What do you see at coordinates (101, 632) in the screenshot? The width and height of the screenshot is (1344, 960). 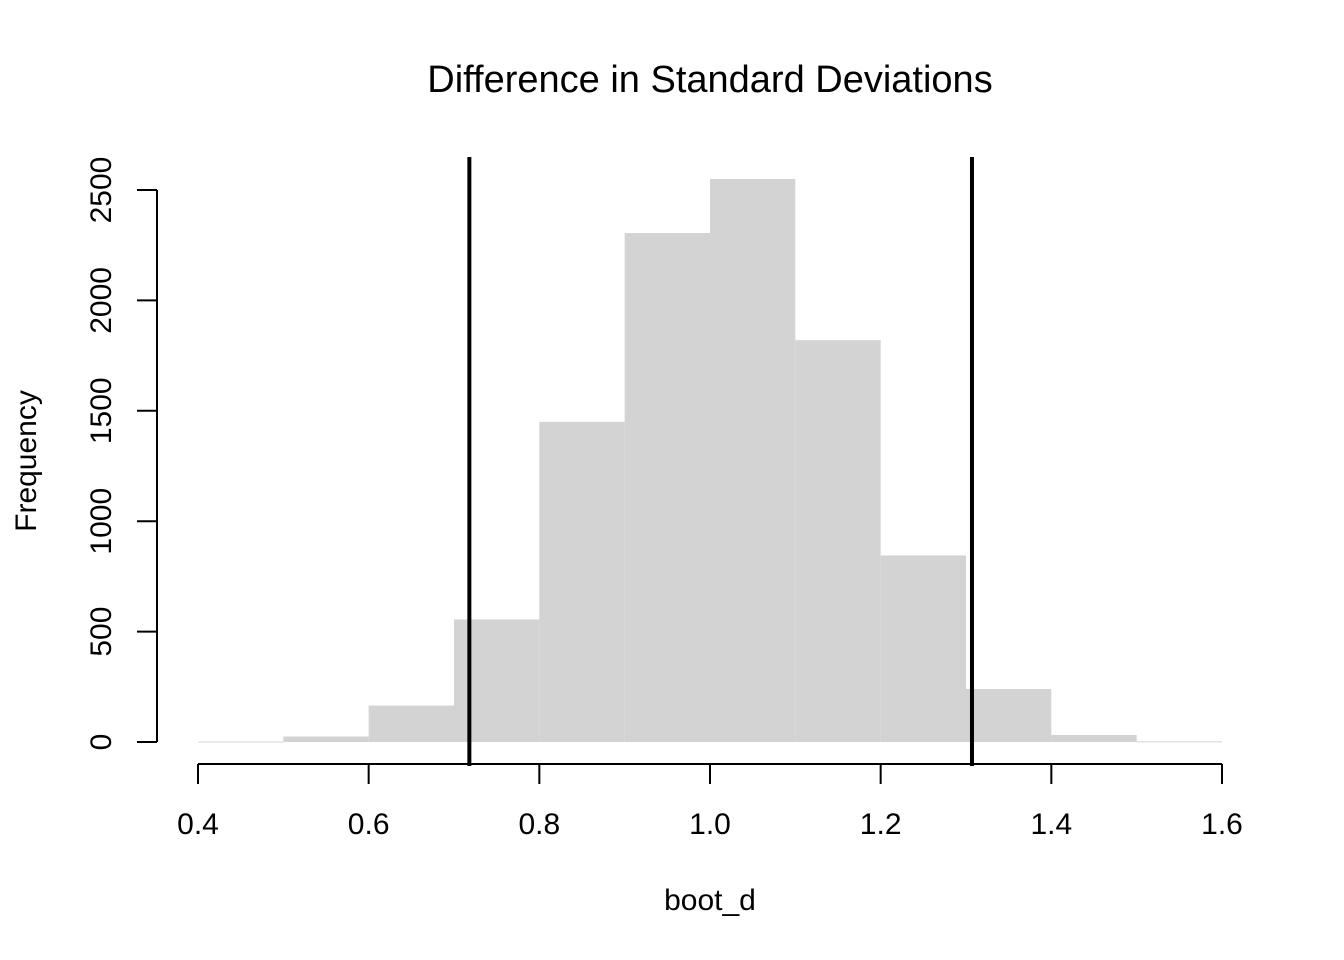 I see `y-tick-label: 500` at bounding box center [101, 632].